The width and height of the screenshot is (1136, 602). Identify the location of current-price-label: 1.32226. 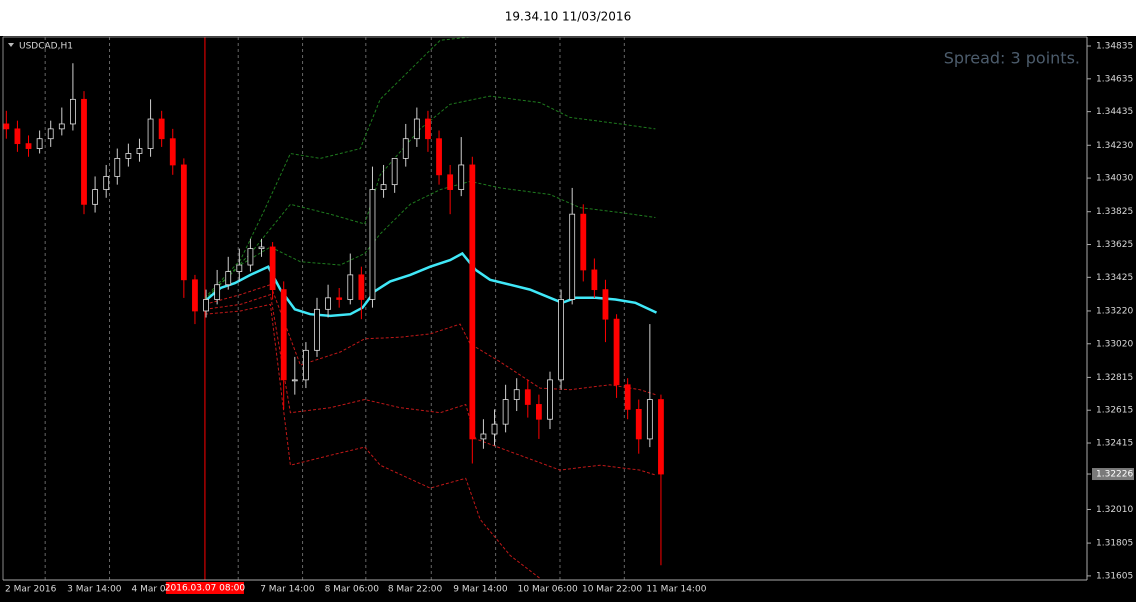
(1114, 475).